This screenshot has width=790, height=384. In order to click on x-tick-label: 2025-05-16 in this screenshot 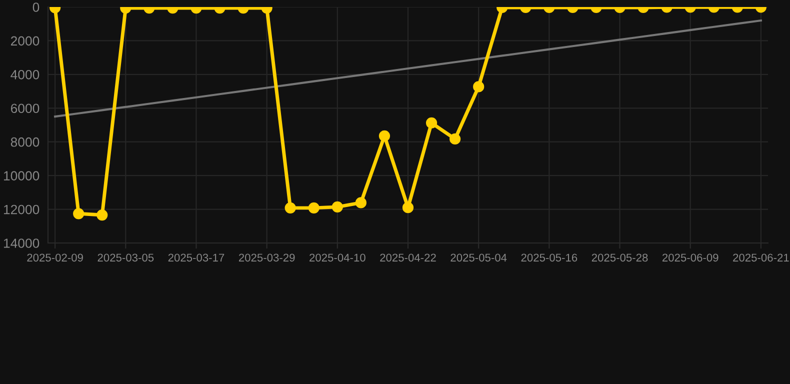, I will do `click(549, 258)`.